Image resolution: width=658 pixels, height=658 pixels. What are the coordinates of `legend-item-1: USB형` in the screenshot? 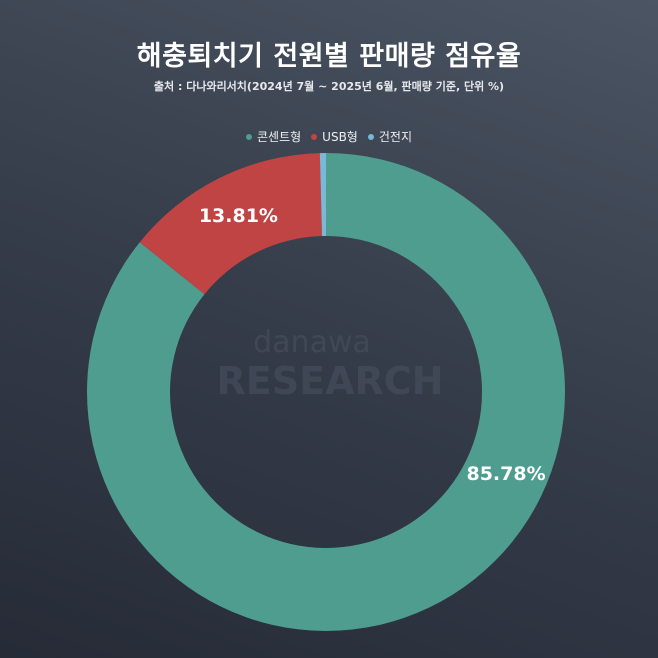 It's located at (334, 136).